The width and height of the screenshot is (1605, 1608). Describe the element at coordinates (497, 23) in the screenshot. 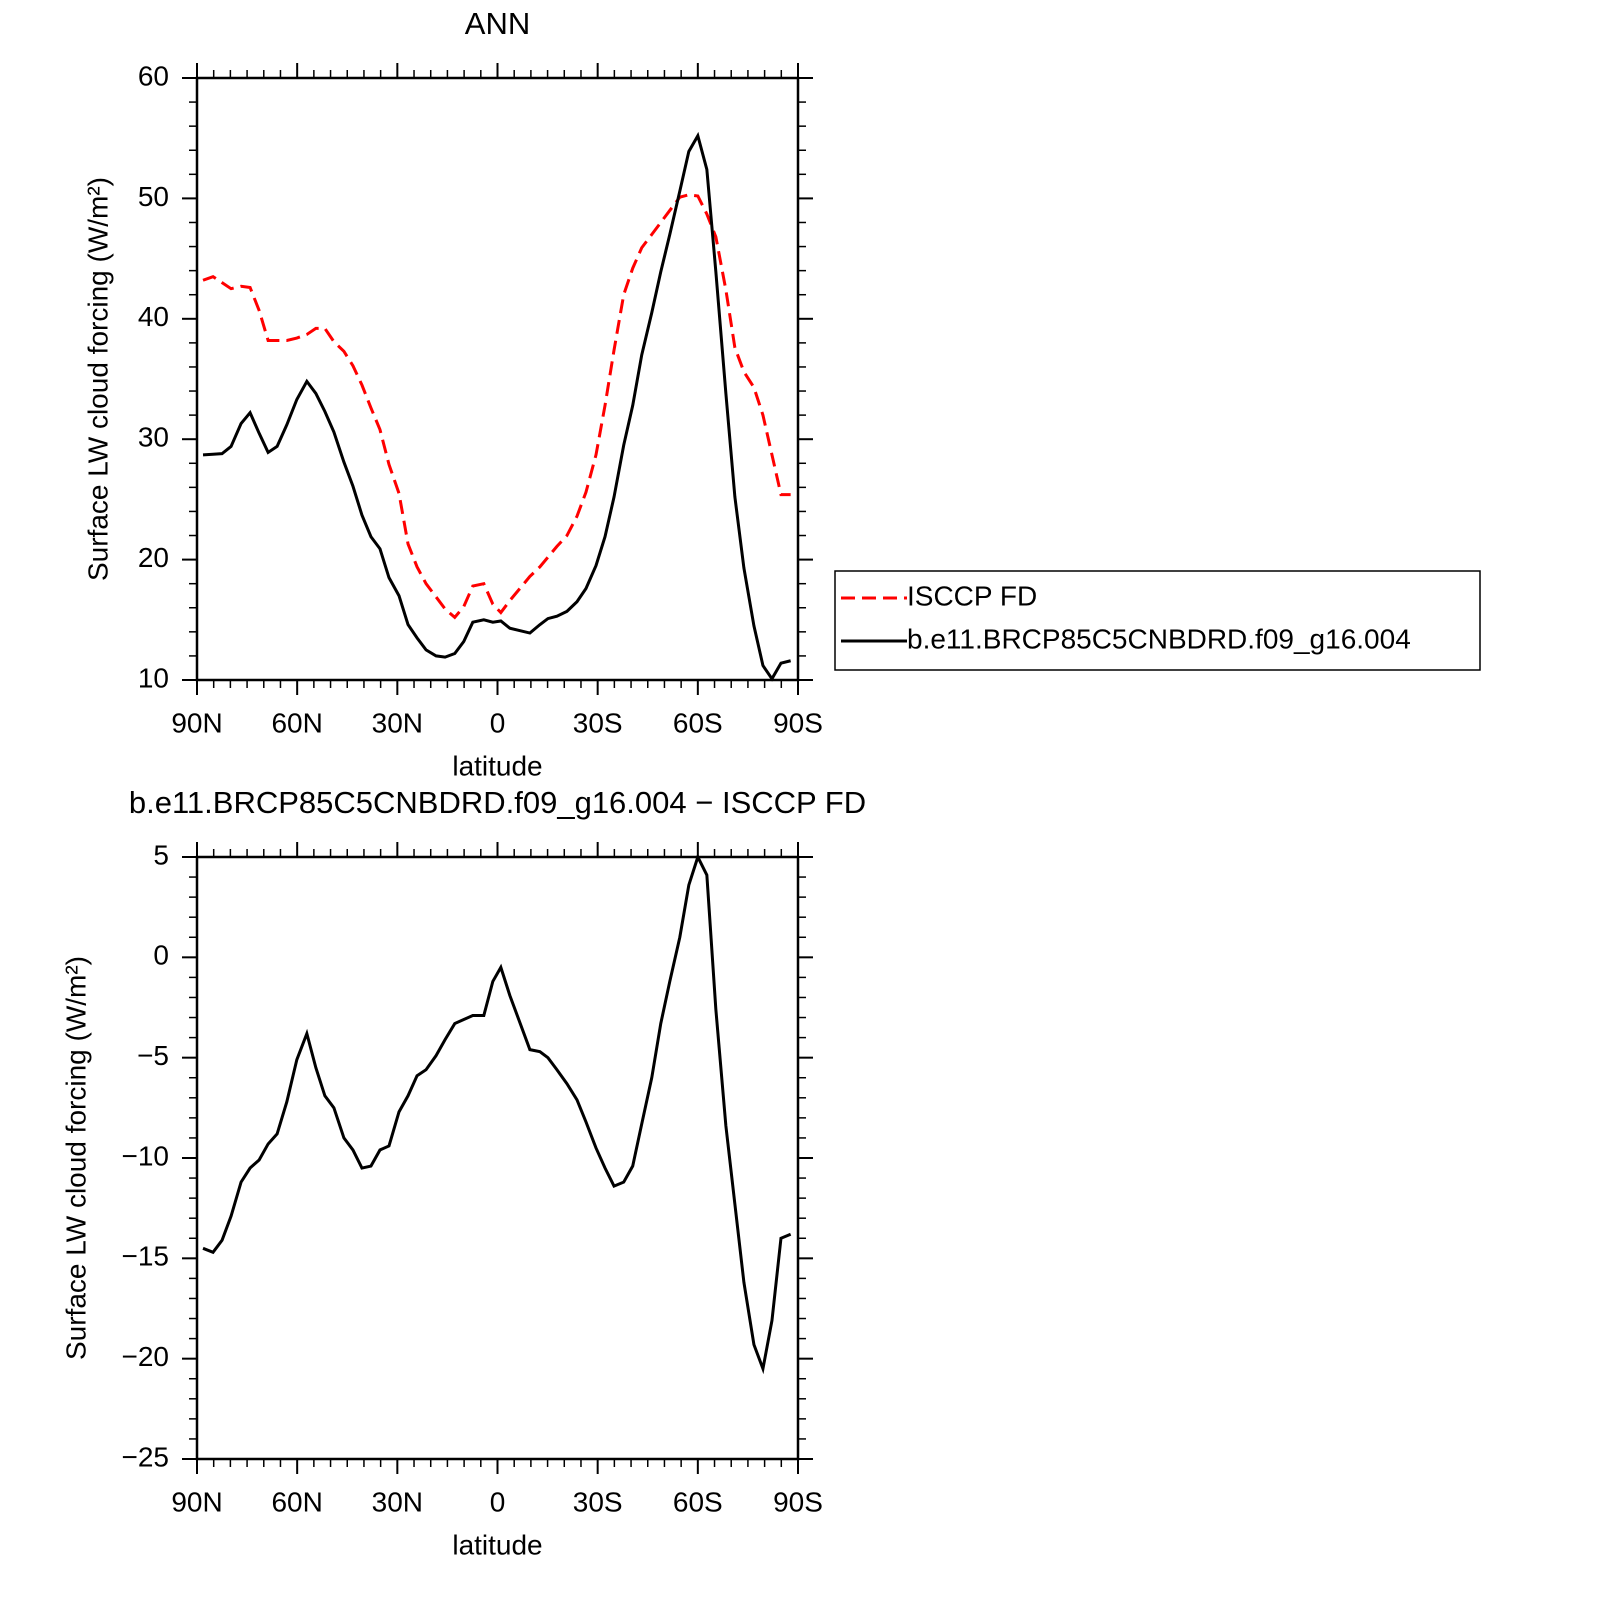

I see `chart-title: ANN` at that location.